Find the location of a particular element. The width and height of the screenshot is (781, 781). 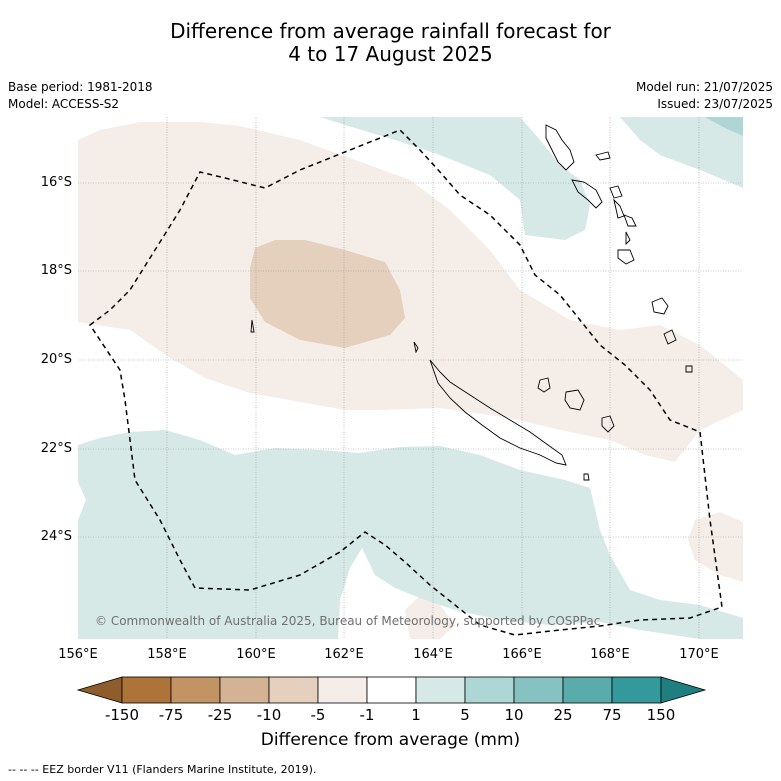

colorbar-extend-low is located at coordinates (99, 690).